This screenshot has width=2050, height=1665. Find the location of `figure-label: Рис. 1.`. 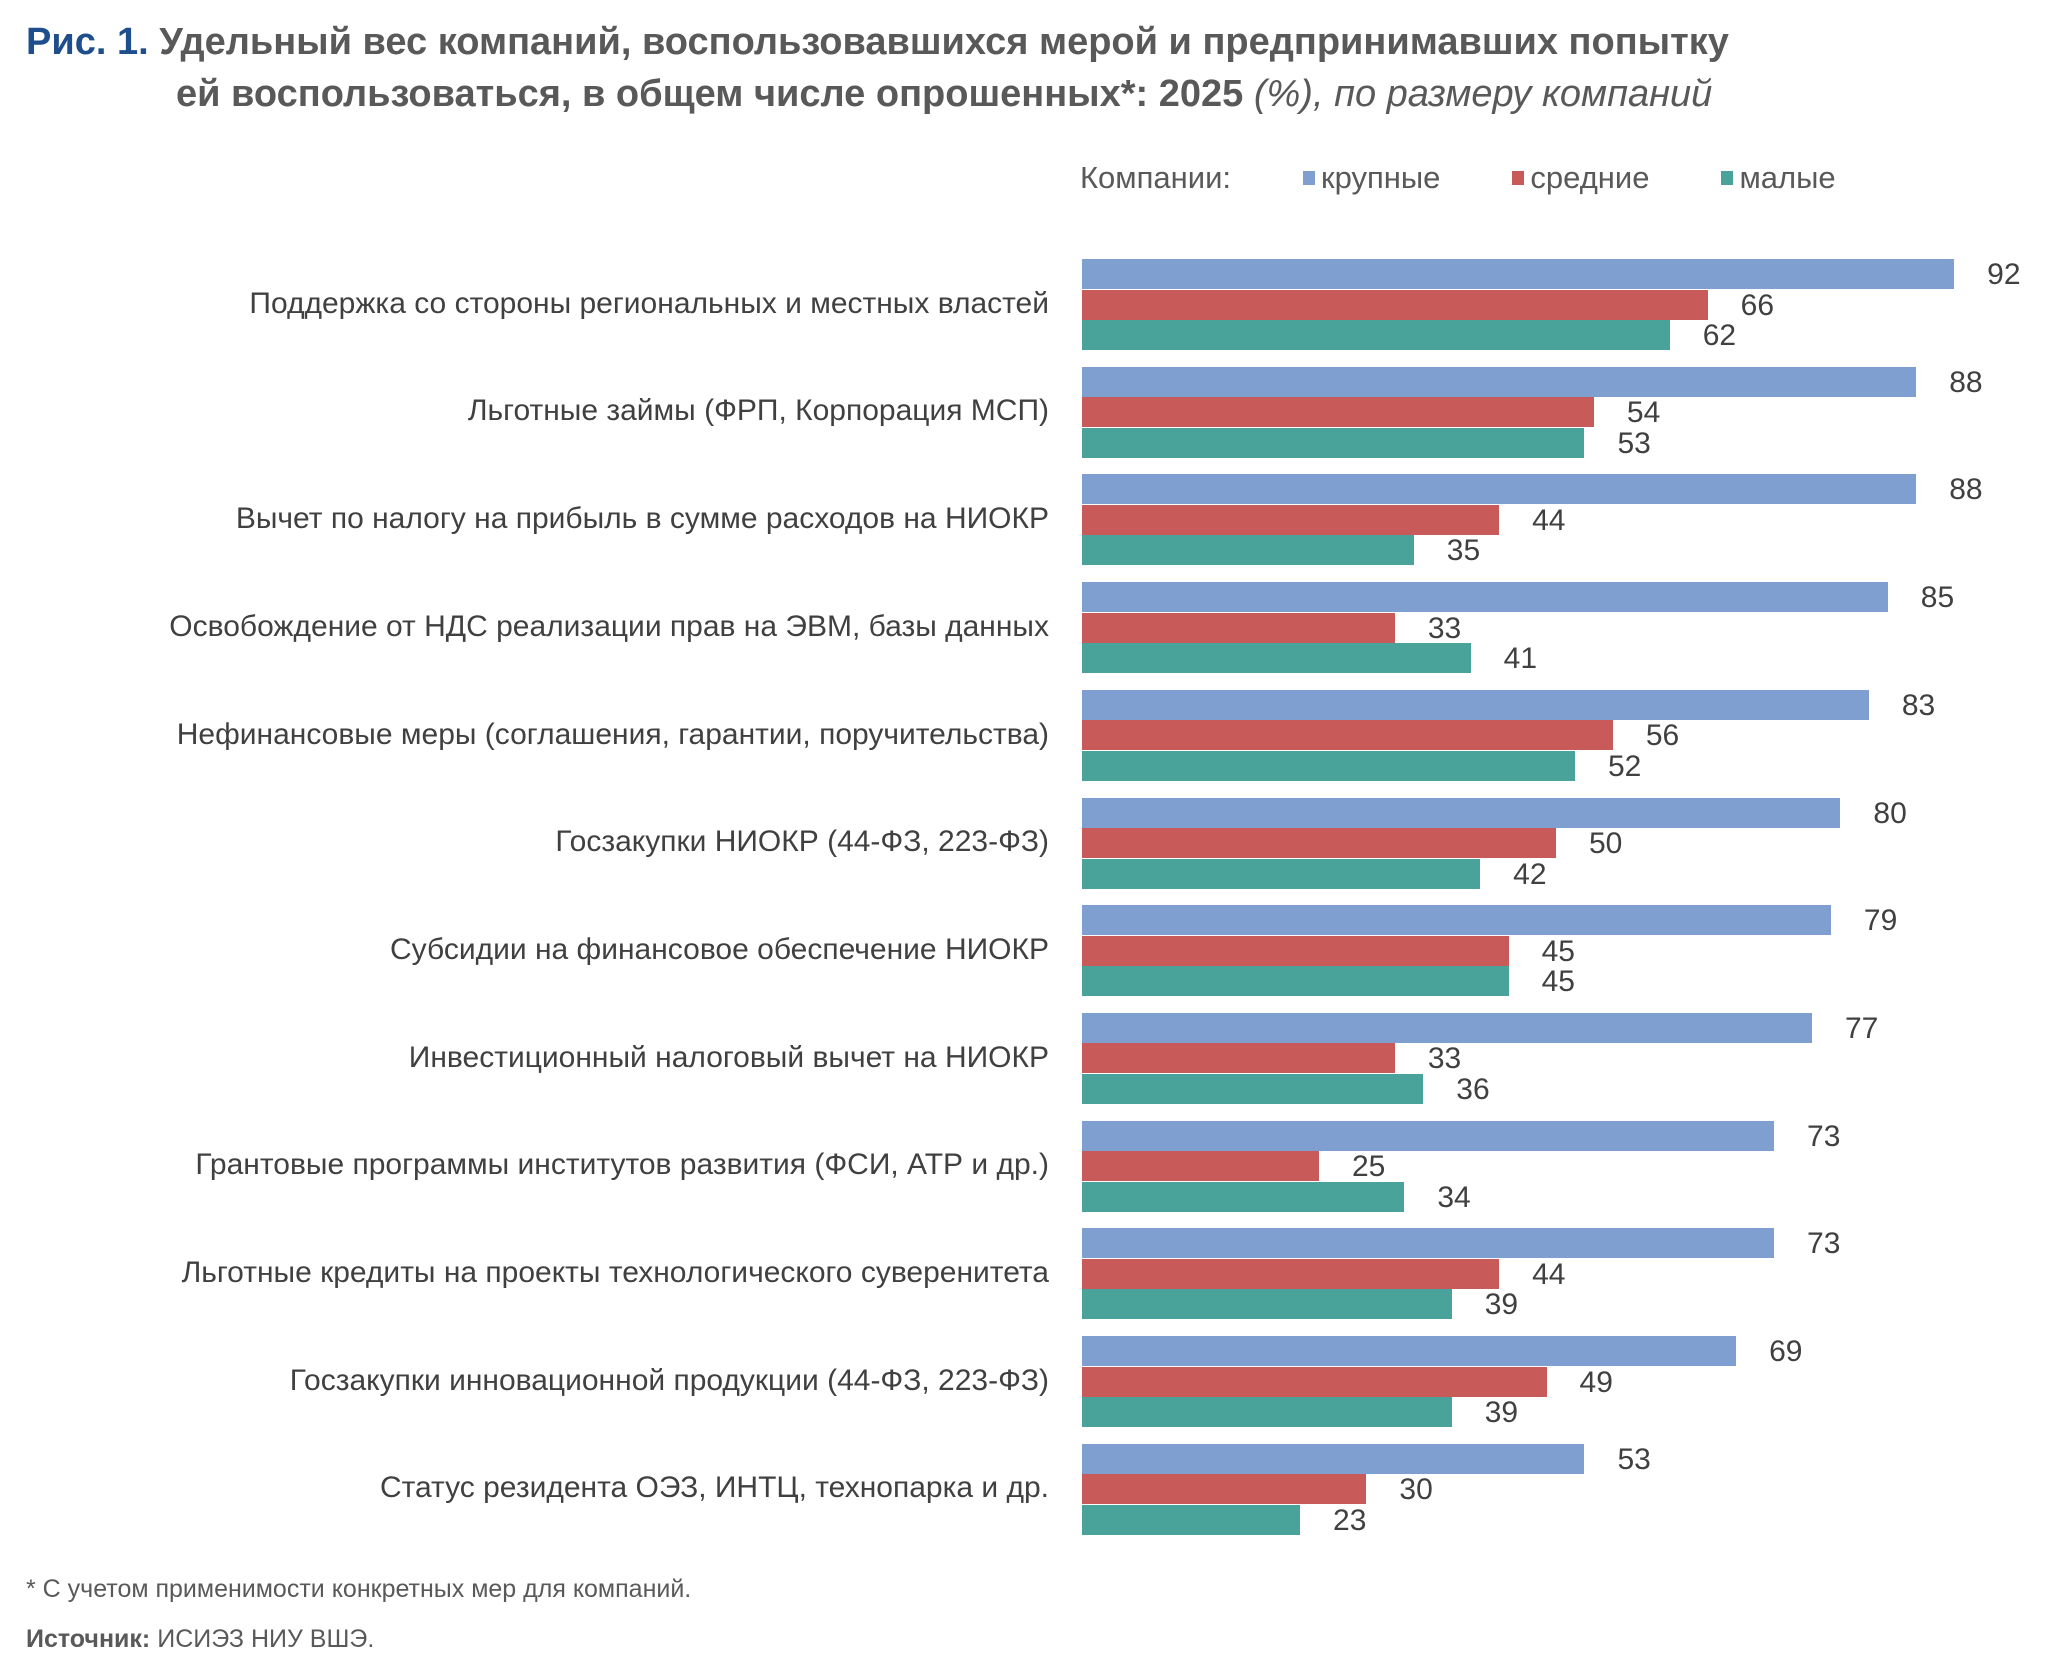

figure-label: Рис. 1. is located at coordinates (87, 42).